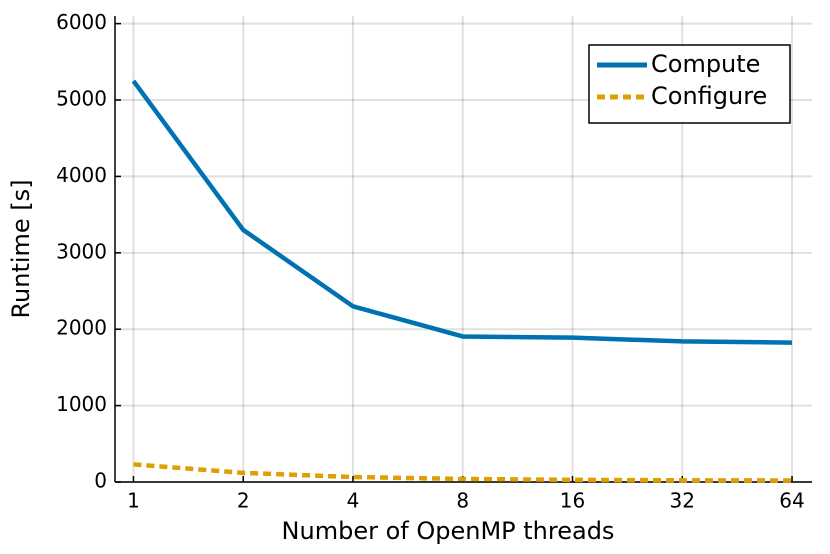 The image size is (830, 554). What do you see at coordinates (353, 501) in the screenshot?
I see `x-tick-label: 4` at bounding box center [353, 501].